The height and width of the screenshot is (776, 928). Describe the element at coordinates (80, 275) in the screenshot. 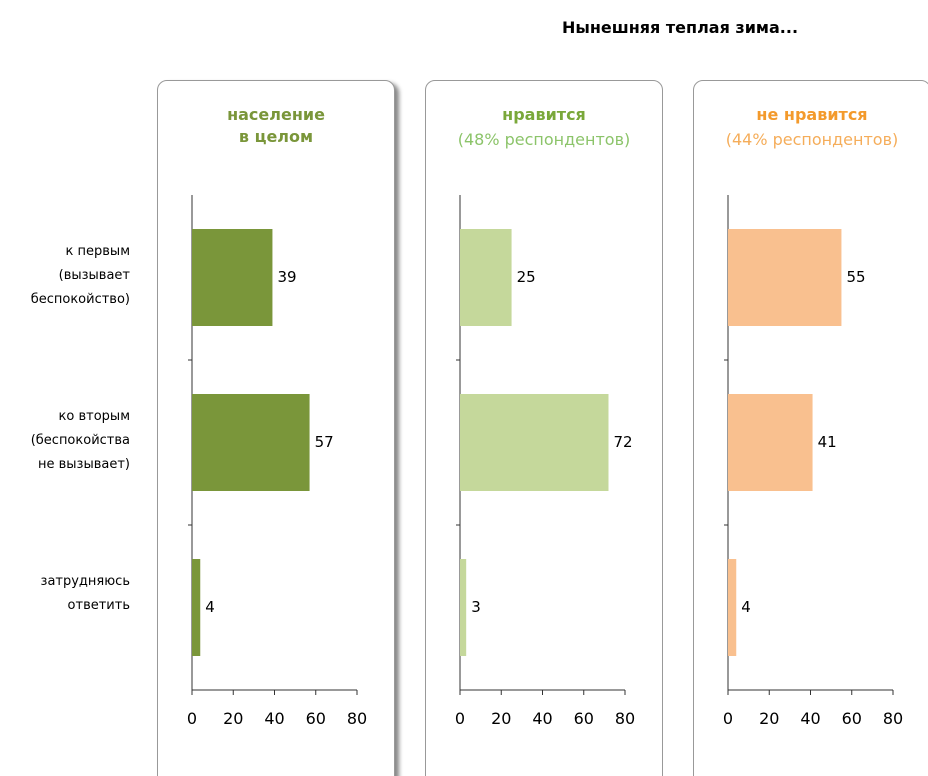

I see `category-label: к первым (вызывает беспокойство)` at that location.